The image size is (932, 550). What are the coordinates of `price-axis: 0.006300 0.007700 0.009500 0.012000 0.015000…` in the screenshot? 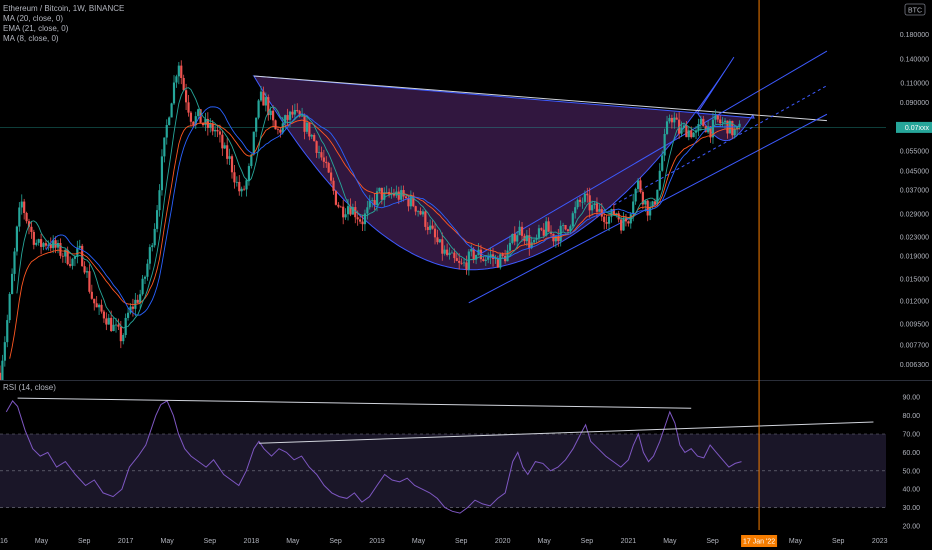 It's located at (914, 200).